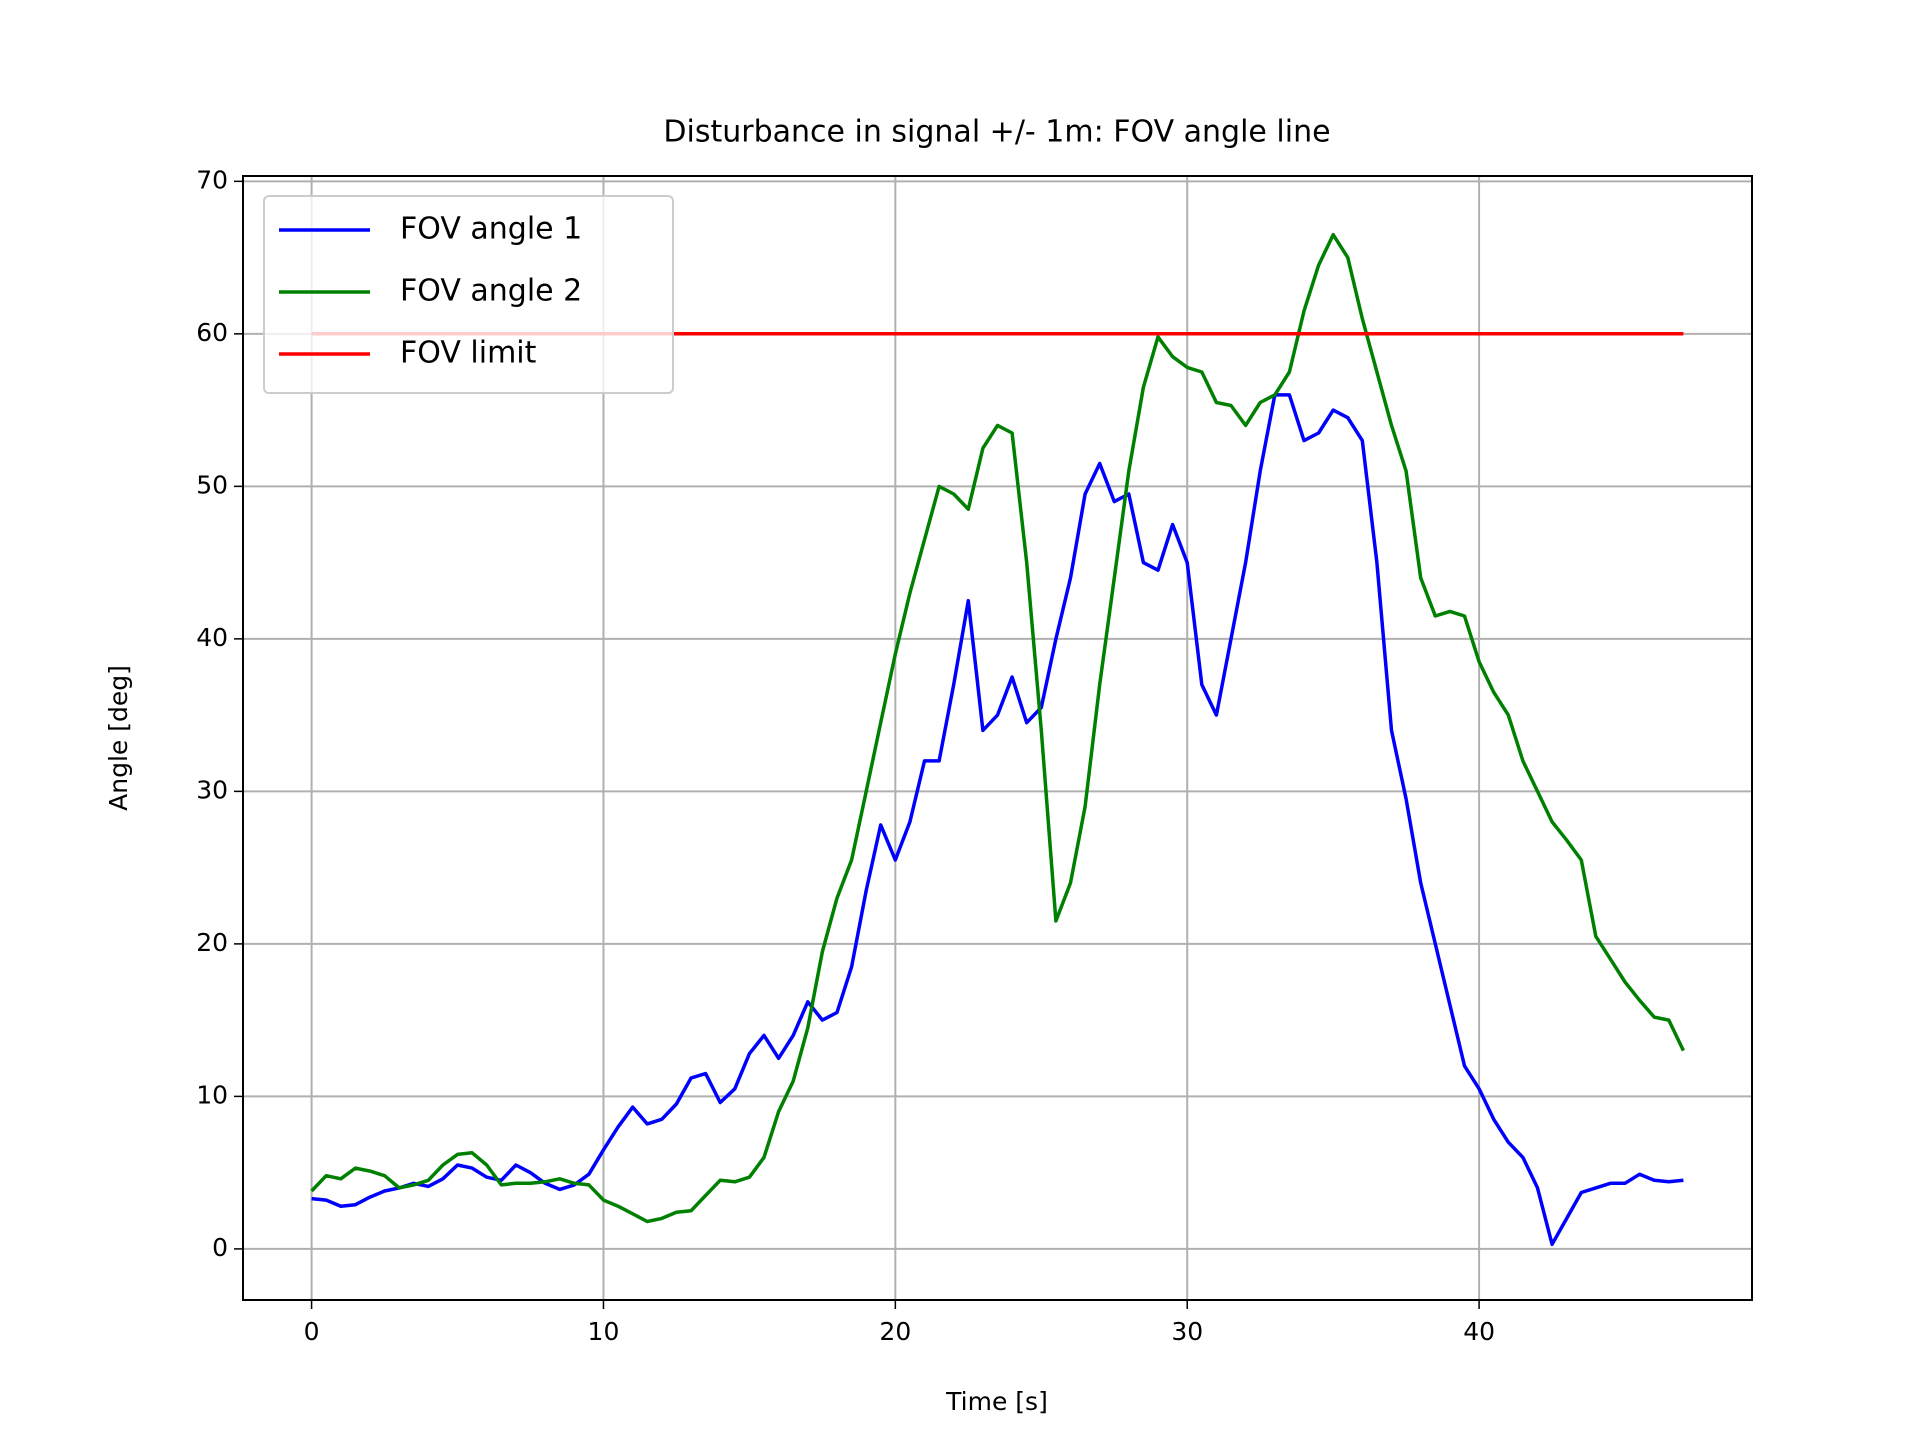 The width and height of the screenshot is (1920, 1440). What do you see at coordinates (212, 332) in the screenshot?
I see `y-tick-label: 60` at bounding box center [212, 332].